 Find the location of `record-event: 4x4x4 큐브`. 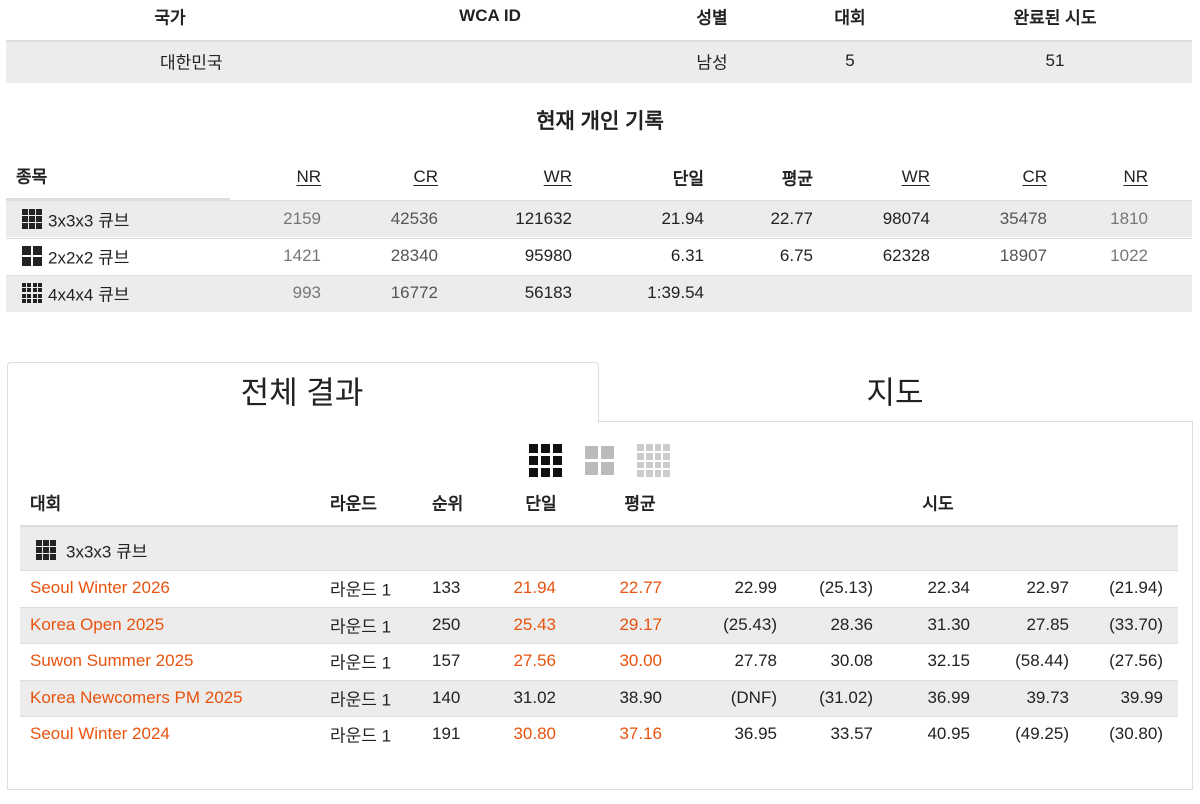

record-event: 4x4x4 큐브 is located at coordinates (89, 295).